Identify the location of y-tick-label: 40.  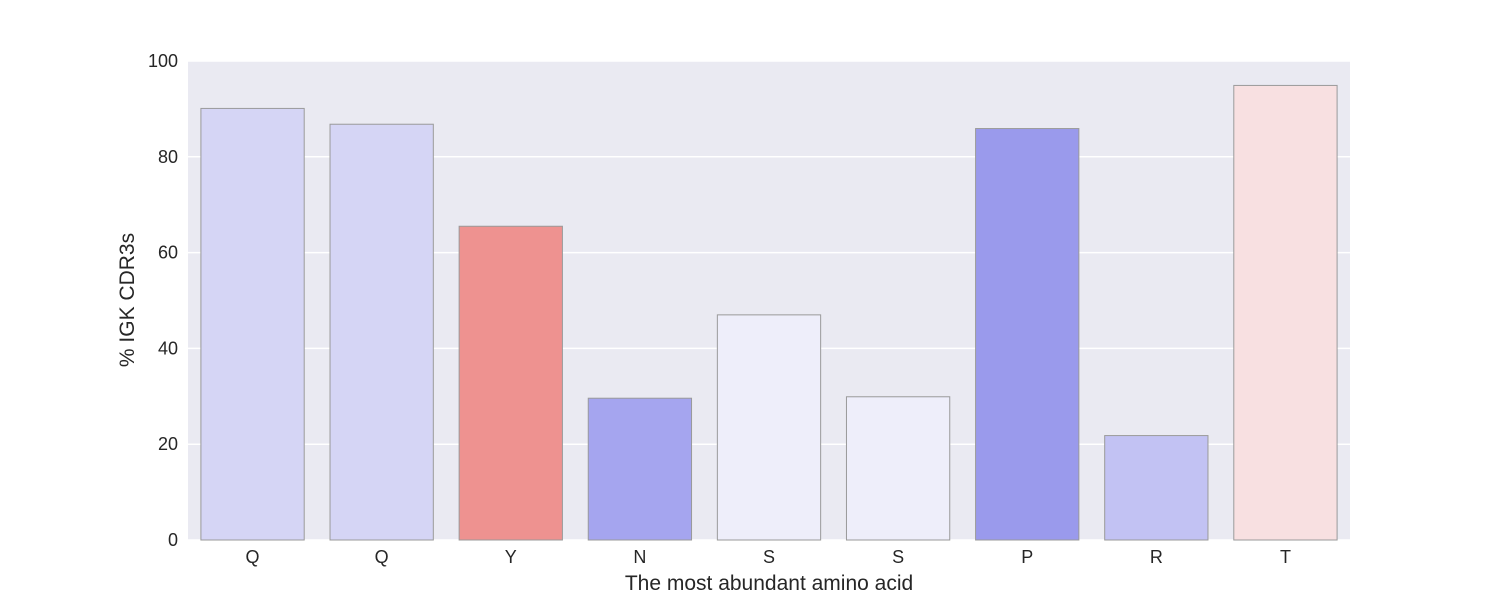
(168, 348).